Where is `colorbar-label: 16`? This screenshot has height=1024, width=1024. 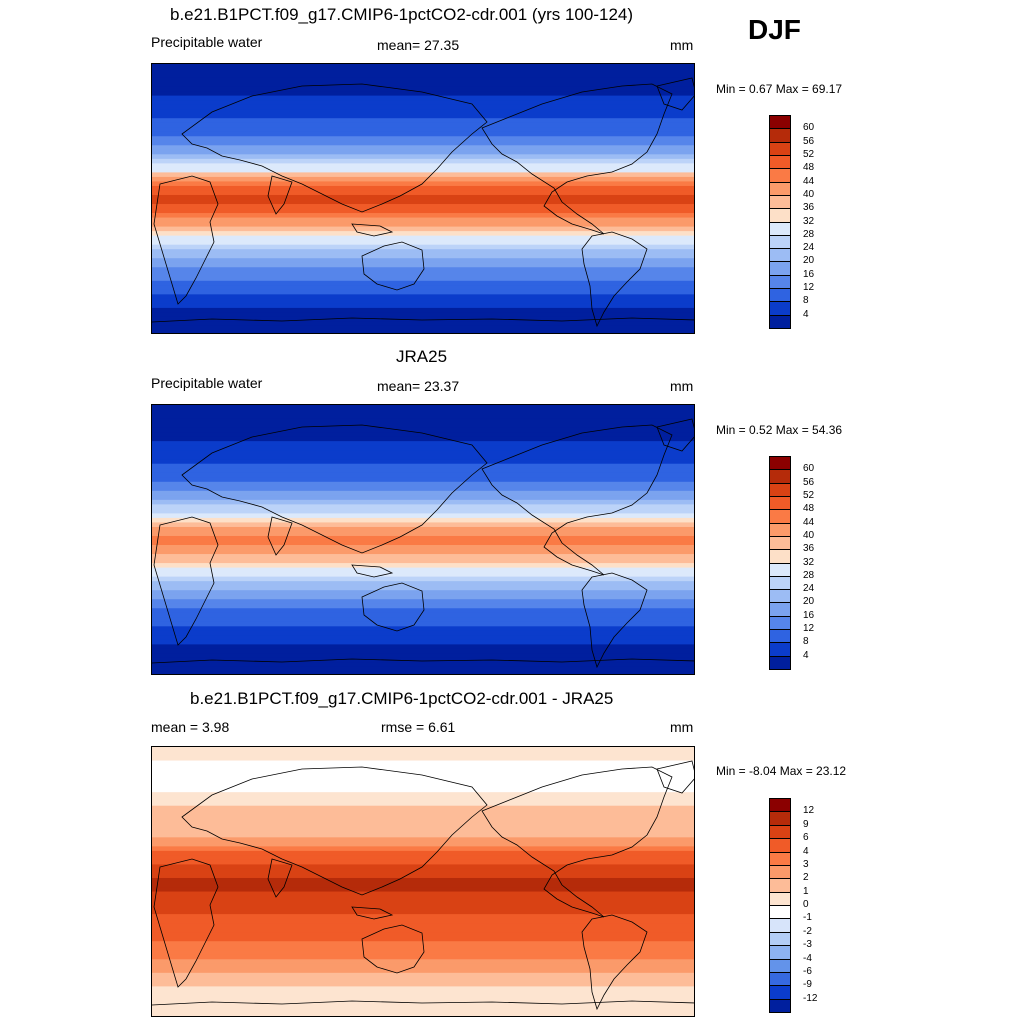 colorbar-label: 16 is located at coordinates (809, 274).